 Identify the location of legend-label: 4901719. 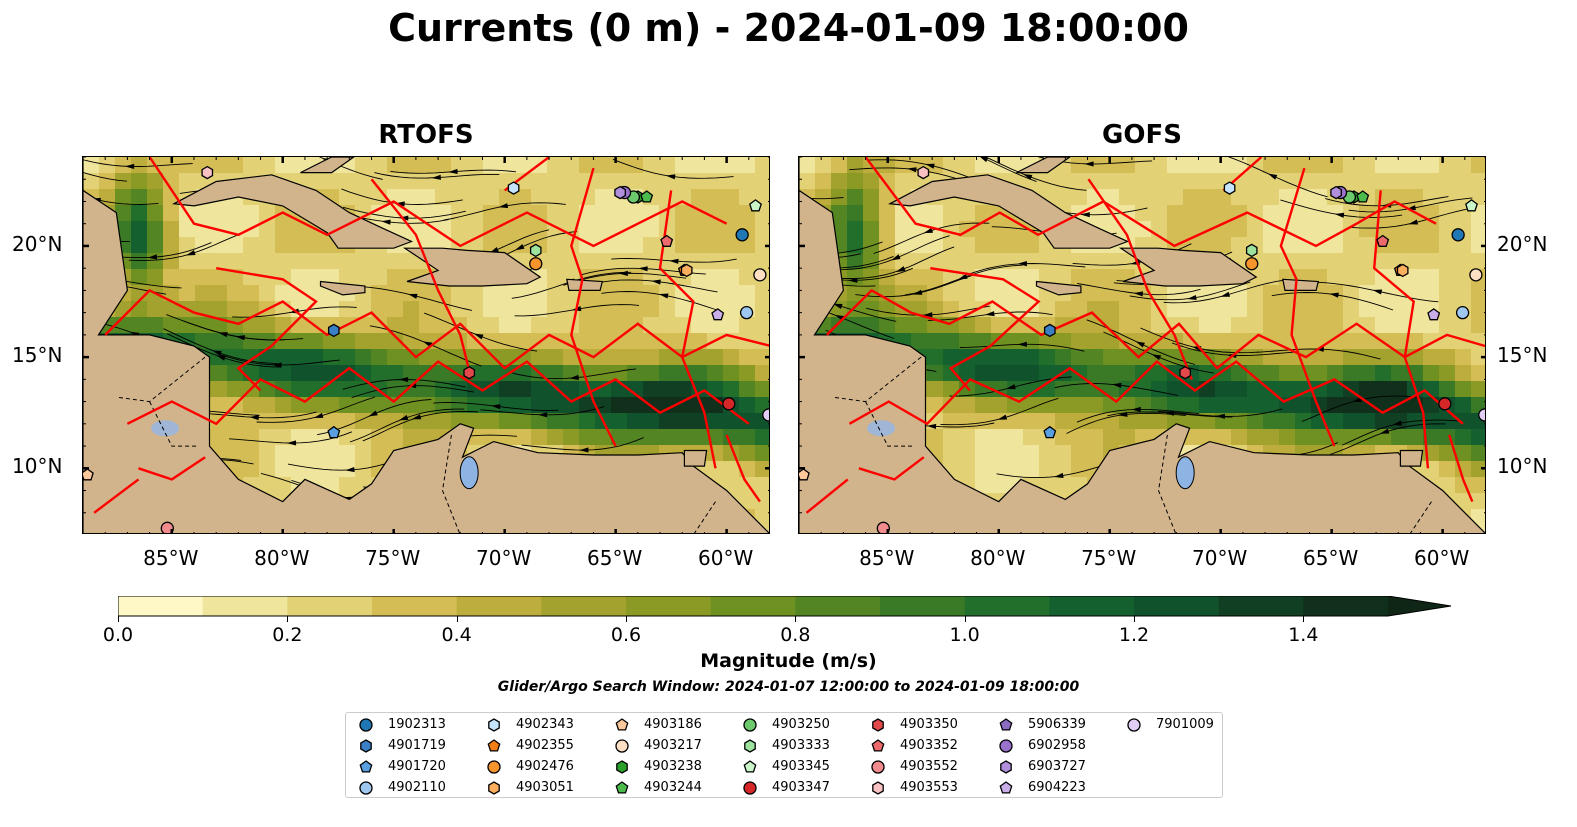
(417, 745).